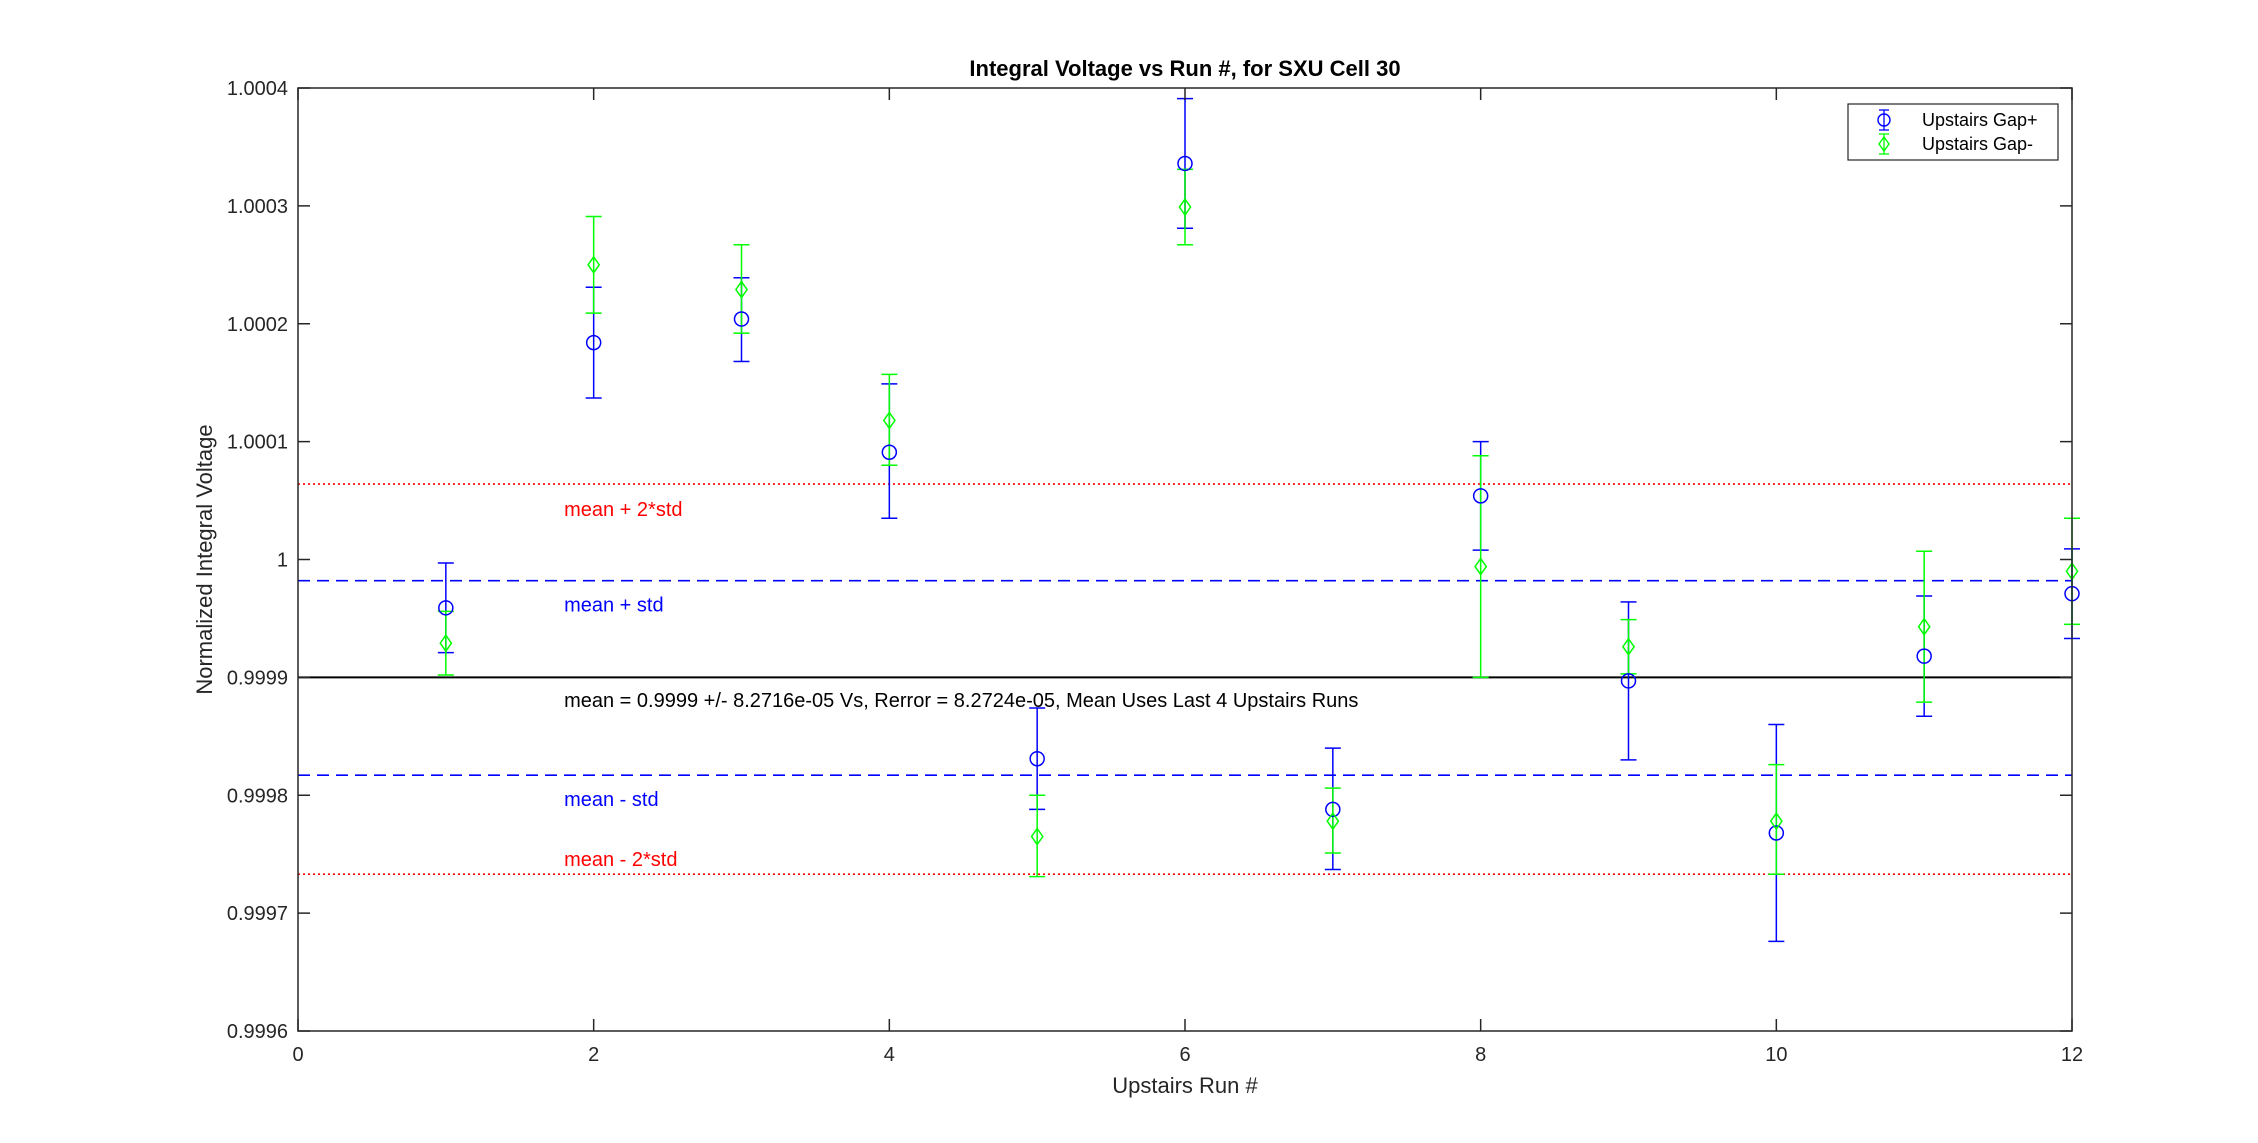  Describe the element at coordinates (593, 1055) in the screenshot. I see `x-tick-label: 2` at that location.